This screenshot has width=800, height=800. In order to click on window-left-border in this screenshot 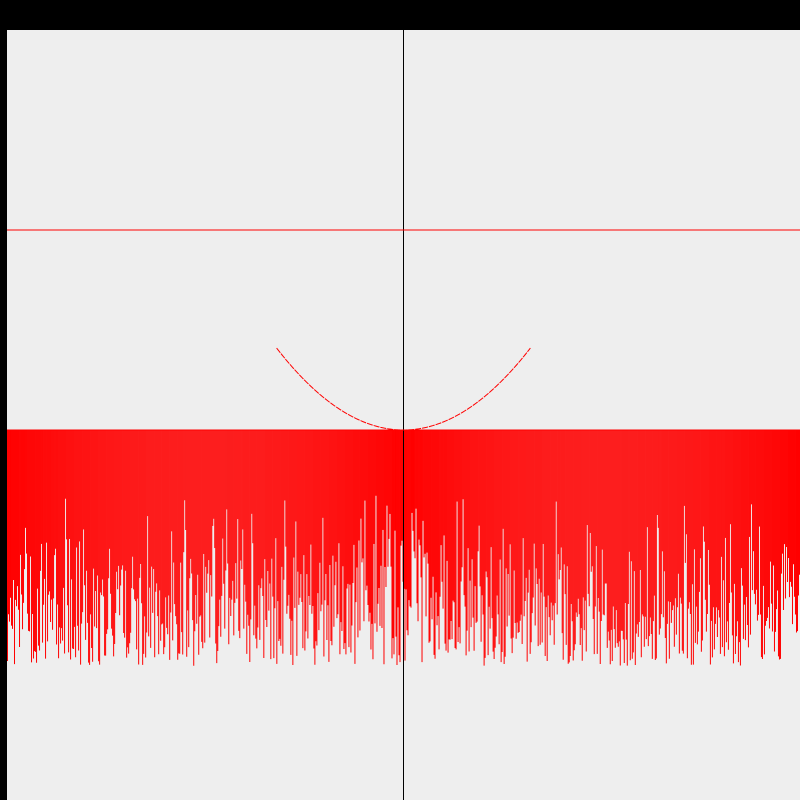, I will do `click(3, 415)`.